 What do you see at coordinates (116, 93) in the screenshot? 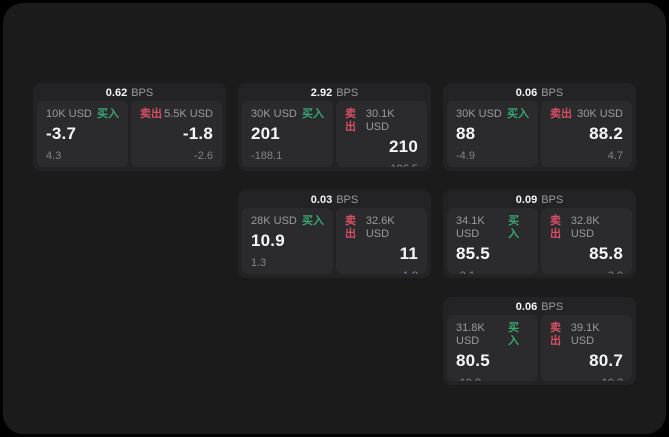
I see `spread-value: 0.62` at bounding box center [116, 93].